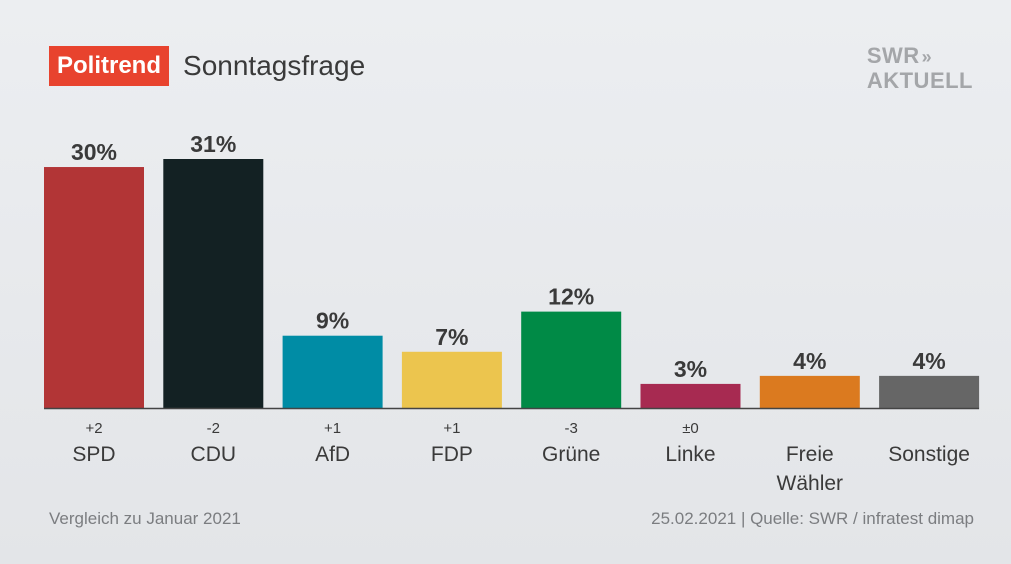  I want to click on category-label: Sonstige, so click(929, 454).